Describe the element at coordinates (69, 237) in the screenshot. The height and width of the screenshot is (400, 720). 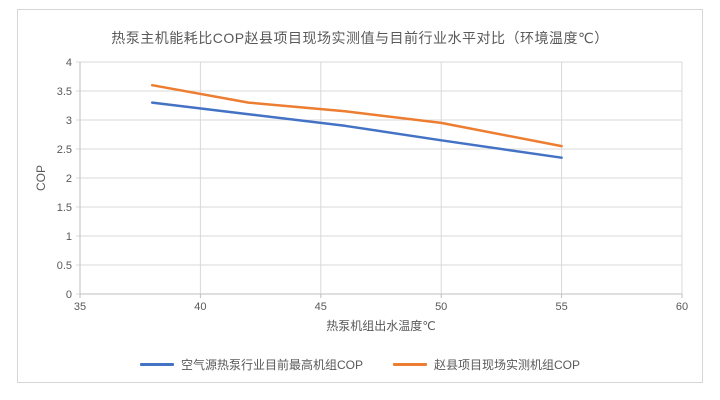
I see `y-tick-label: 1` at that location.